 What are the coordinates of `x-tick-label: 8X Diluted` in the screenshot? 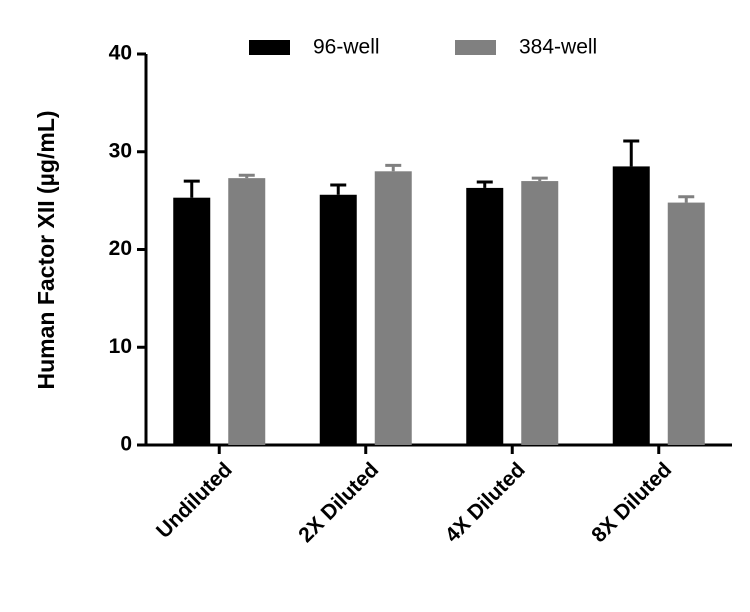 It's located at (631, 502).